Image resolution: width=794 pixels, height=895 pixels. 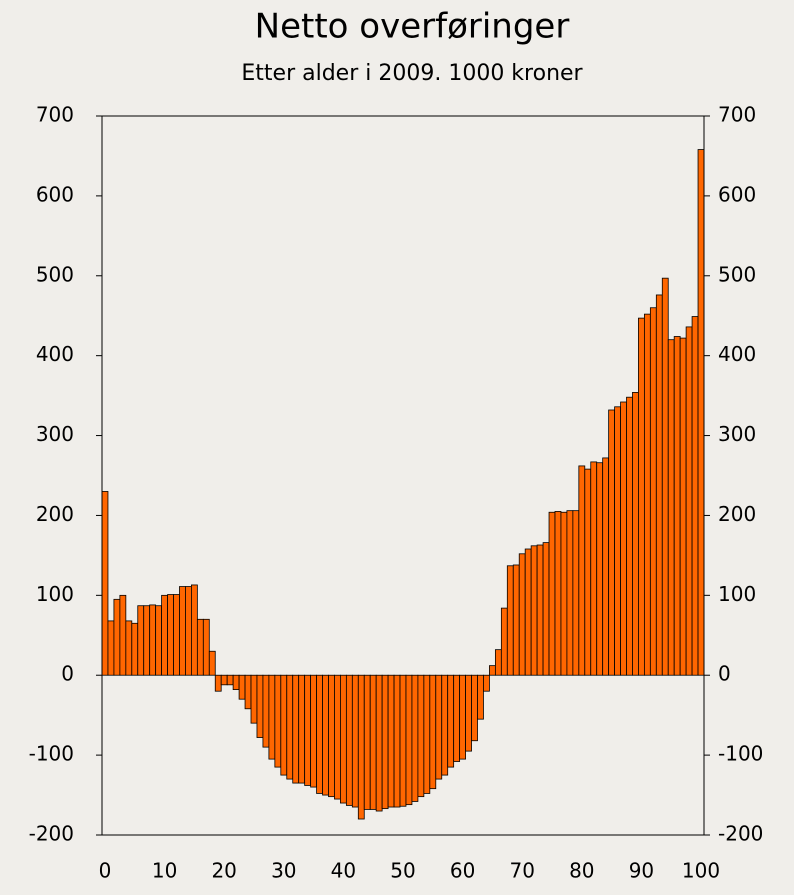 I want to click on x-tick-label: 40, so click(x=343, y=871).